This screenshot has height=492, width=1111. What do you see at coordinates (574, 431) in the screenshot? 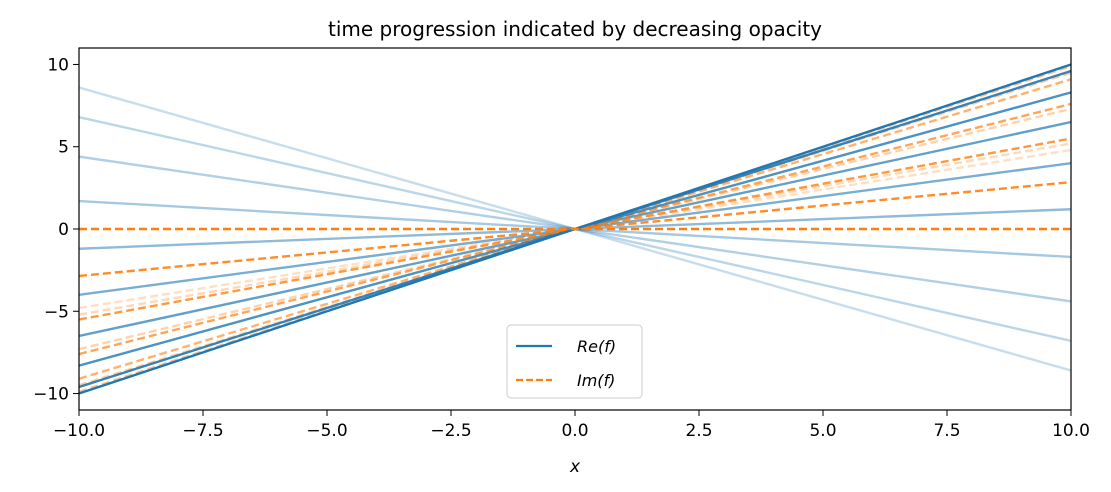
I see `x-tick-label: 0.0` at bounding box center [574, 431].